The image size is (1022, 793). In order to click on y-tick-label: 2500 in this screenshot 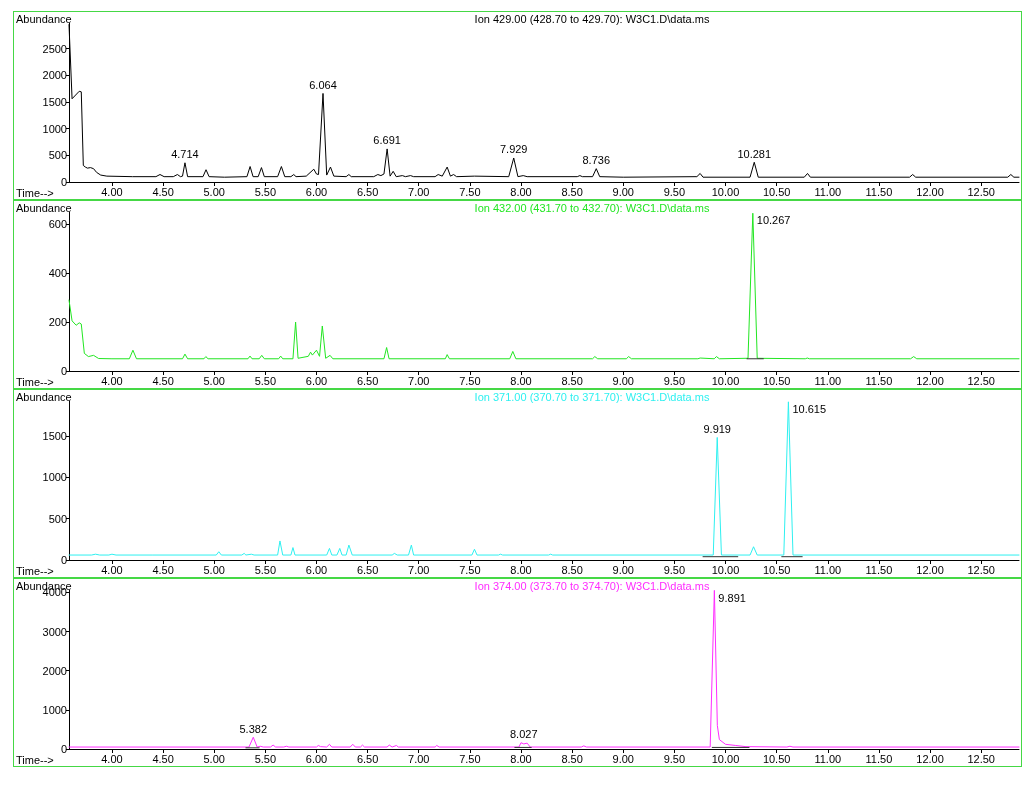, I will do `click(54, 48)`.